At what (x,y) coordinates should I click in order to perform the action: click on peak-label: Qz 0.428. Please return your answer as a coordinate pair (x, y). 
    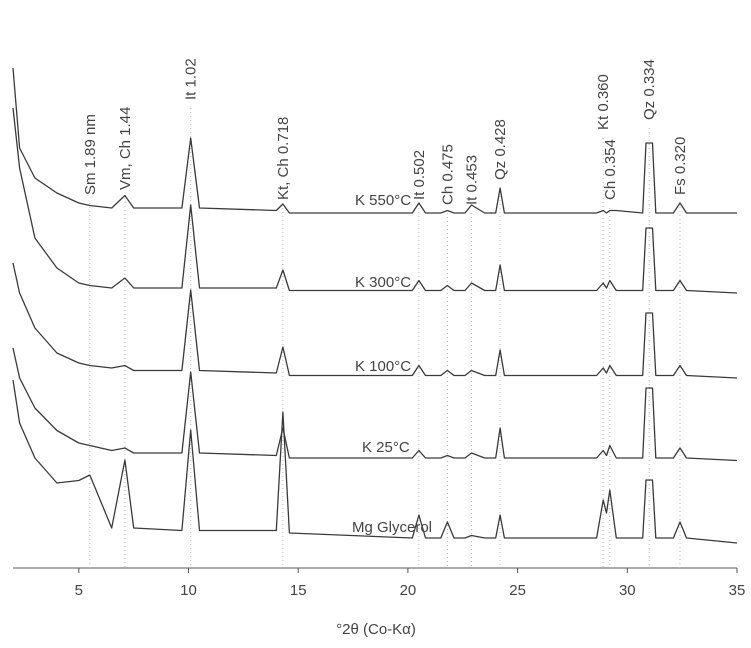
    Looking at the image, I should click on (500, 149).